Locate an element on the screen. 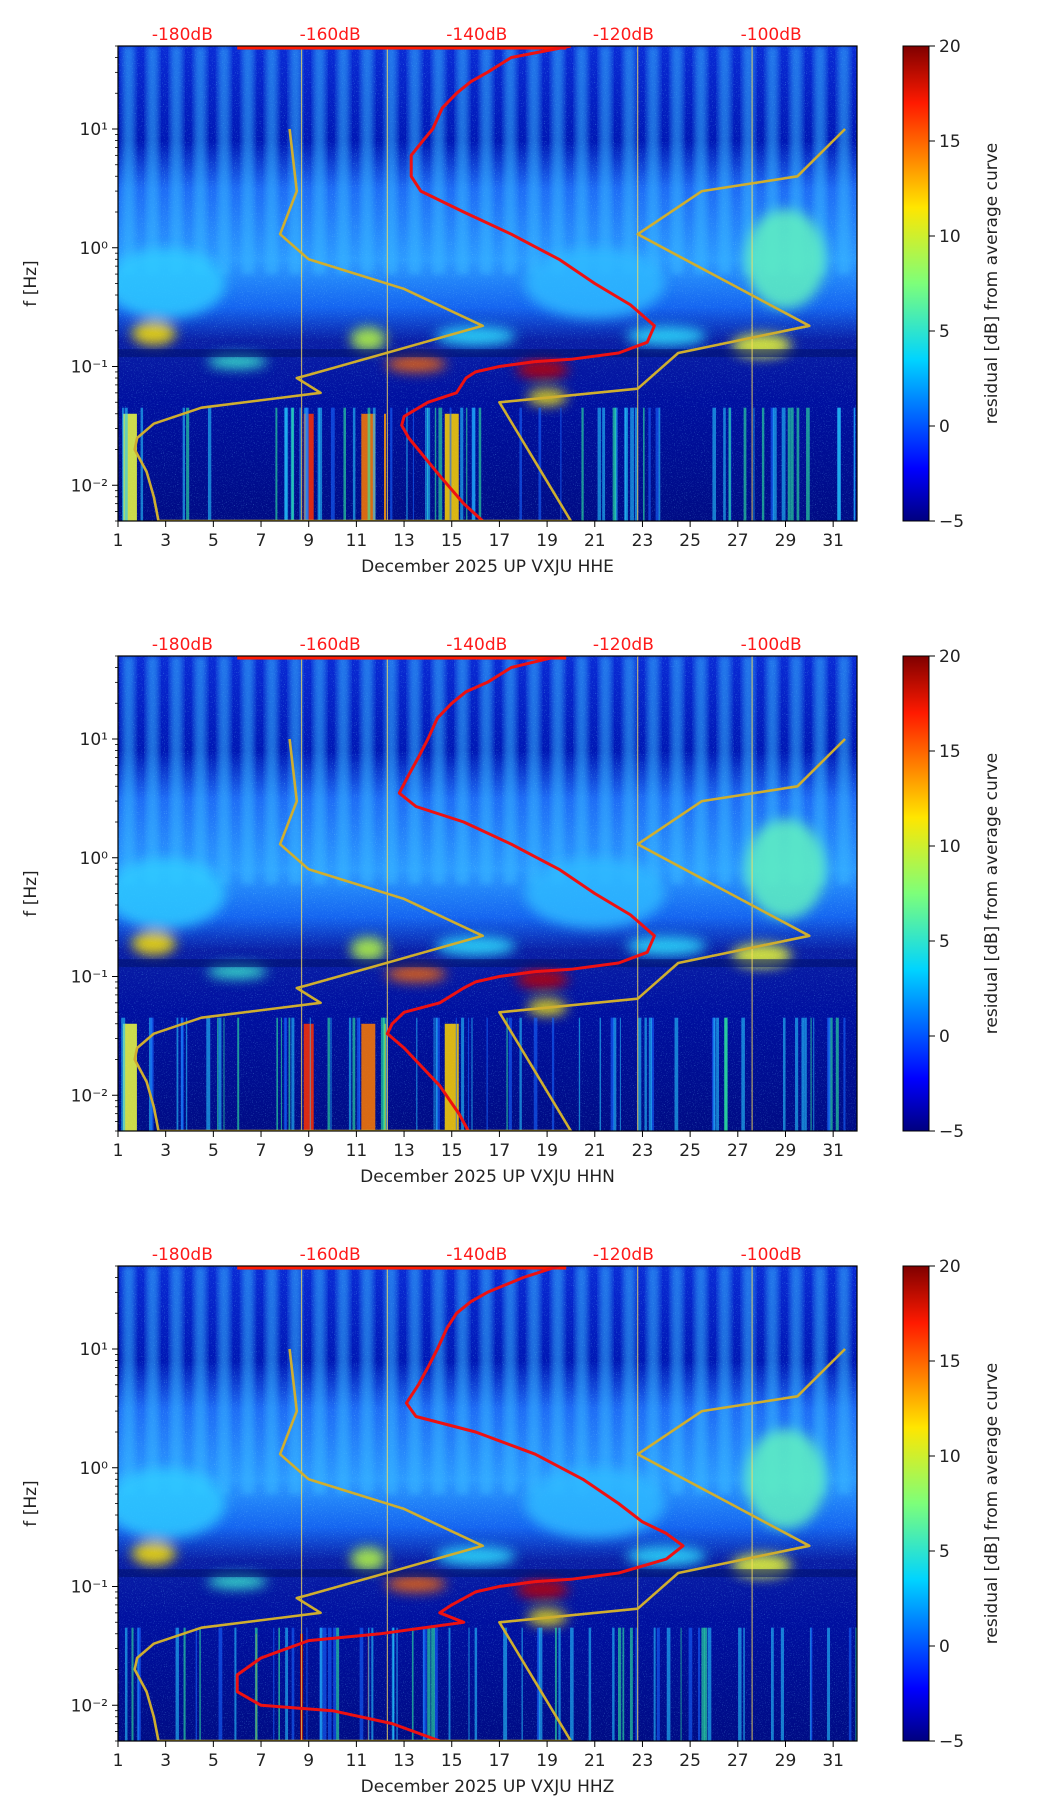  colorbar-tick-label: 10 is located at coordinates (950, 237).